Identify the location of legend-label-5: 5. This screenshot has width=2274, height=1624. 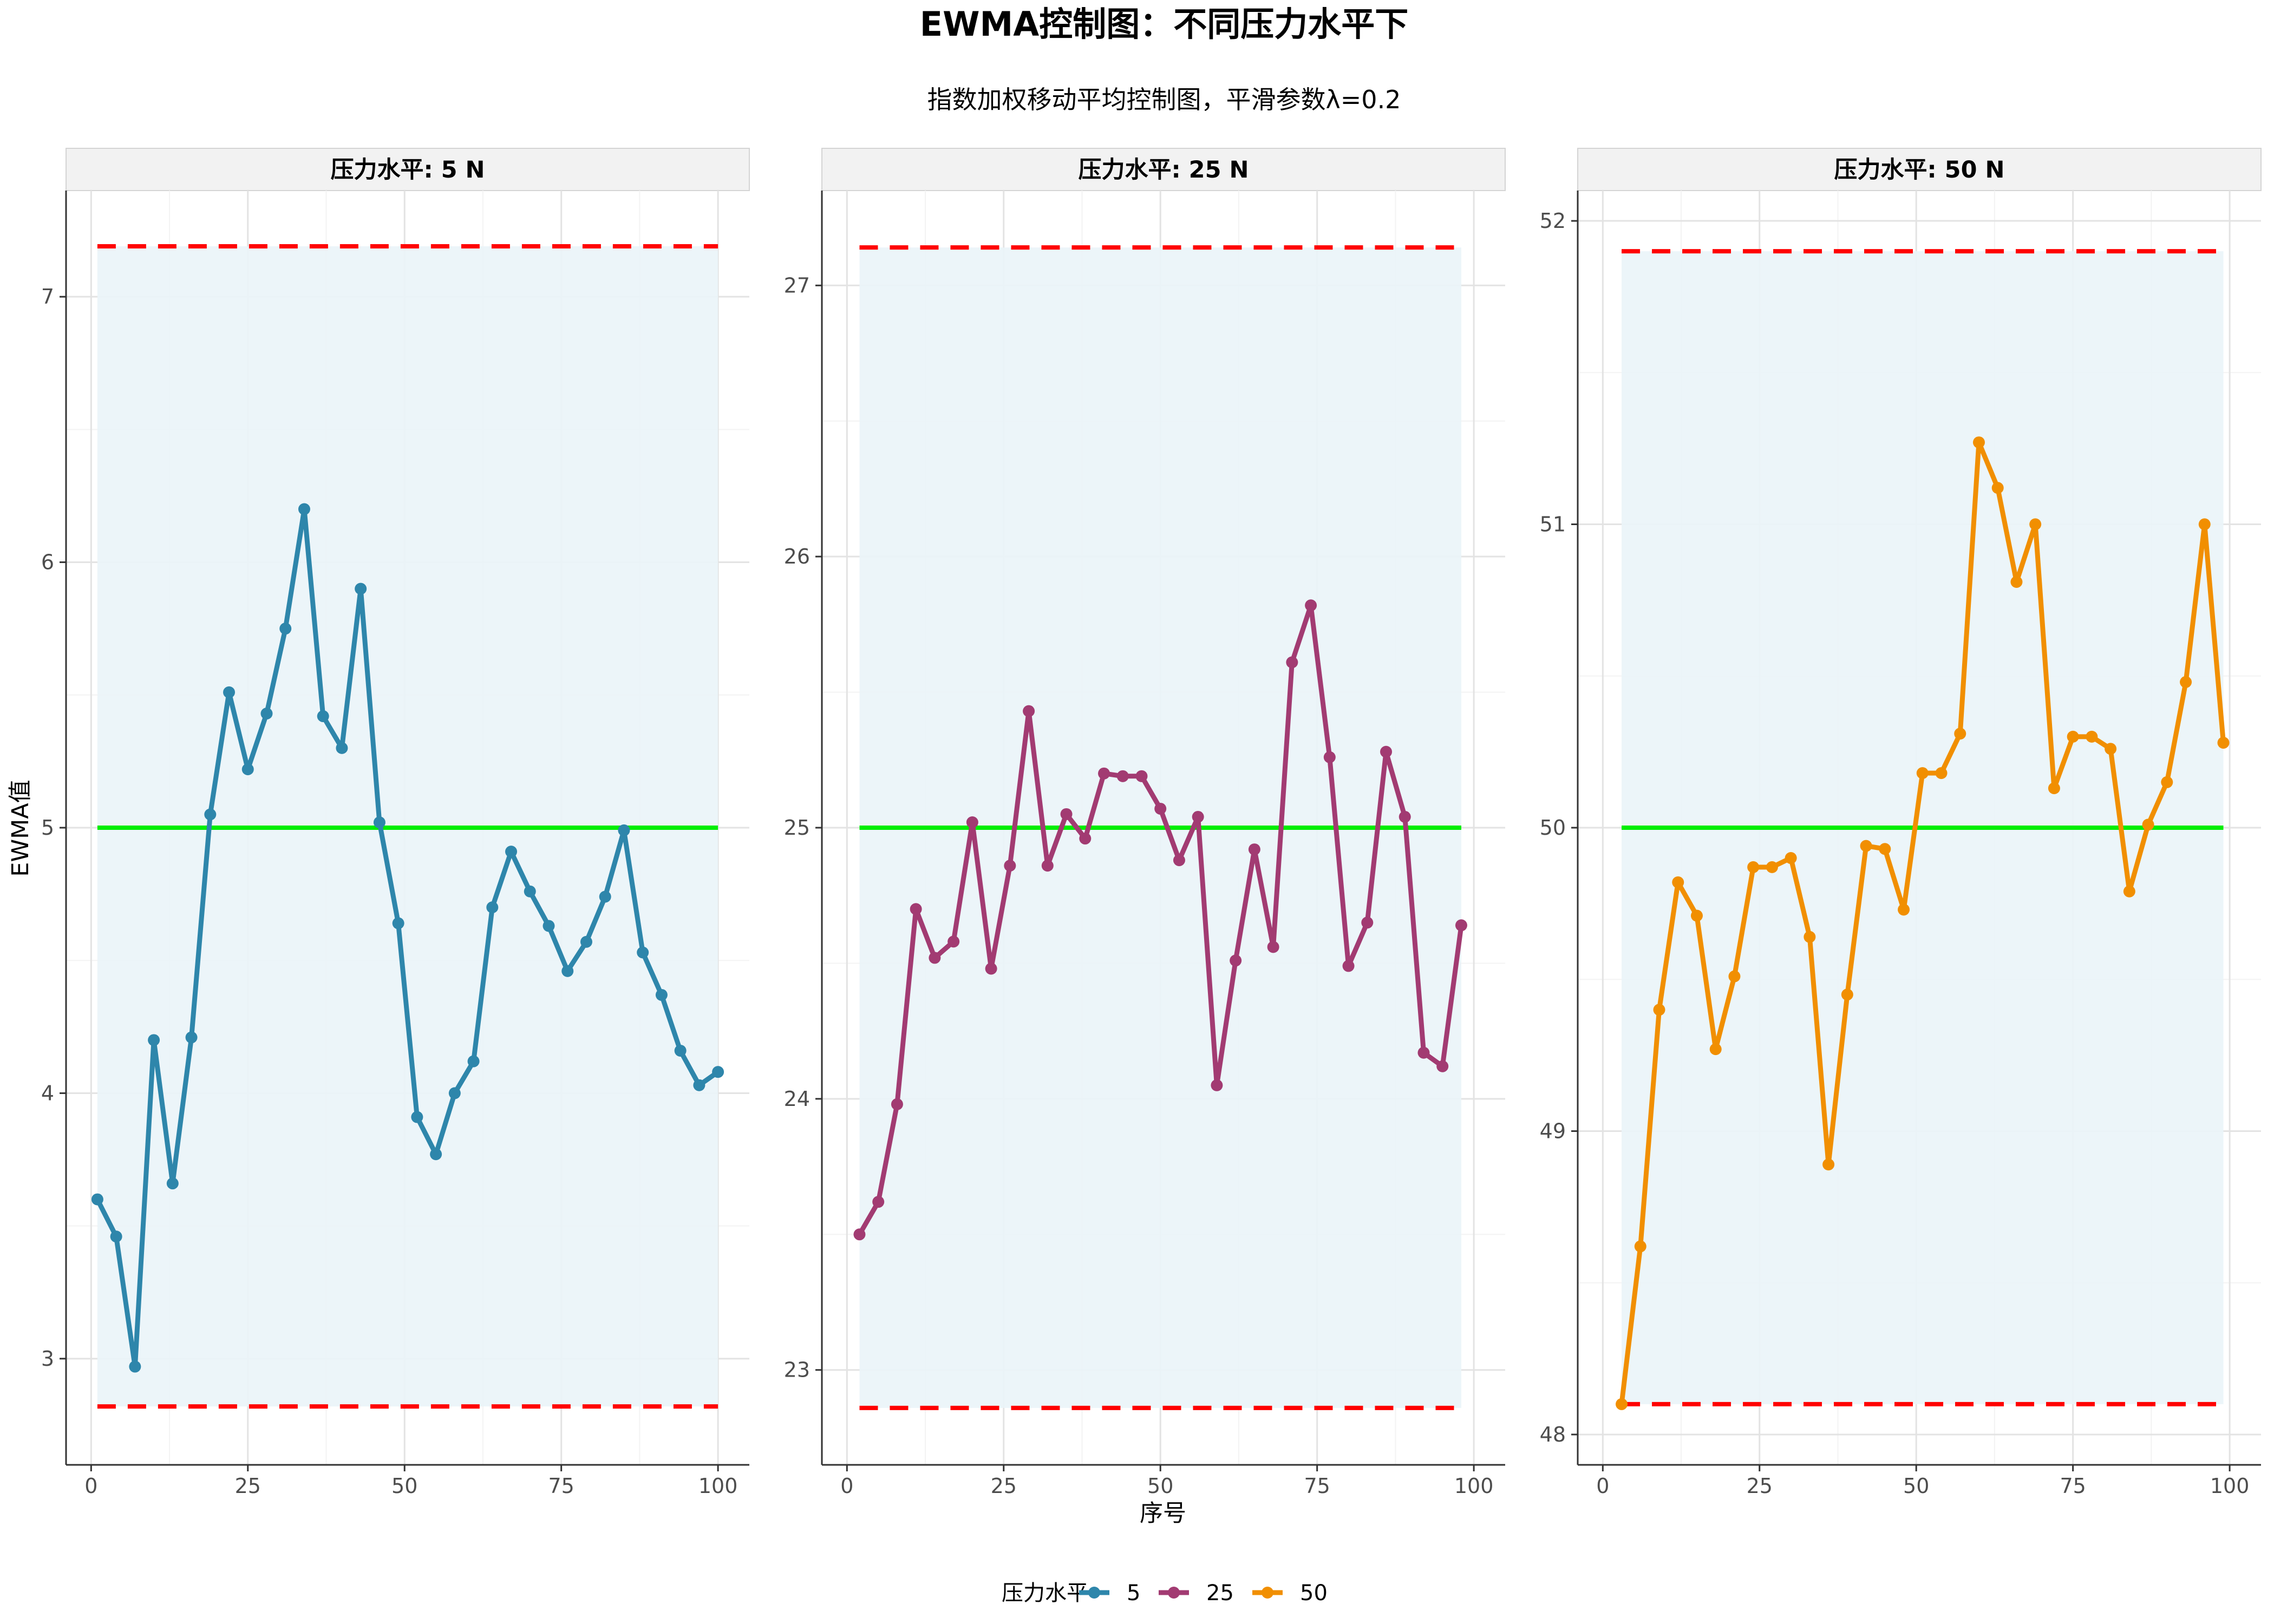
(1133, 1594).